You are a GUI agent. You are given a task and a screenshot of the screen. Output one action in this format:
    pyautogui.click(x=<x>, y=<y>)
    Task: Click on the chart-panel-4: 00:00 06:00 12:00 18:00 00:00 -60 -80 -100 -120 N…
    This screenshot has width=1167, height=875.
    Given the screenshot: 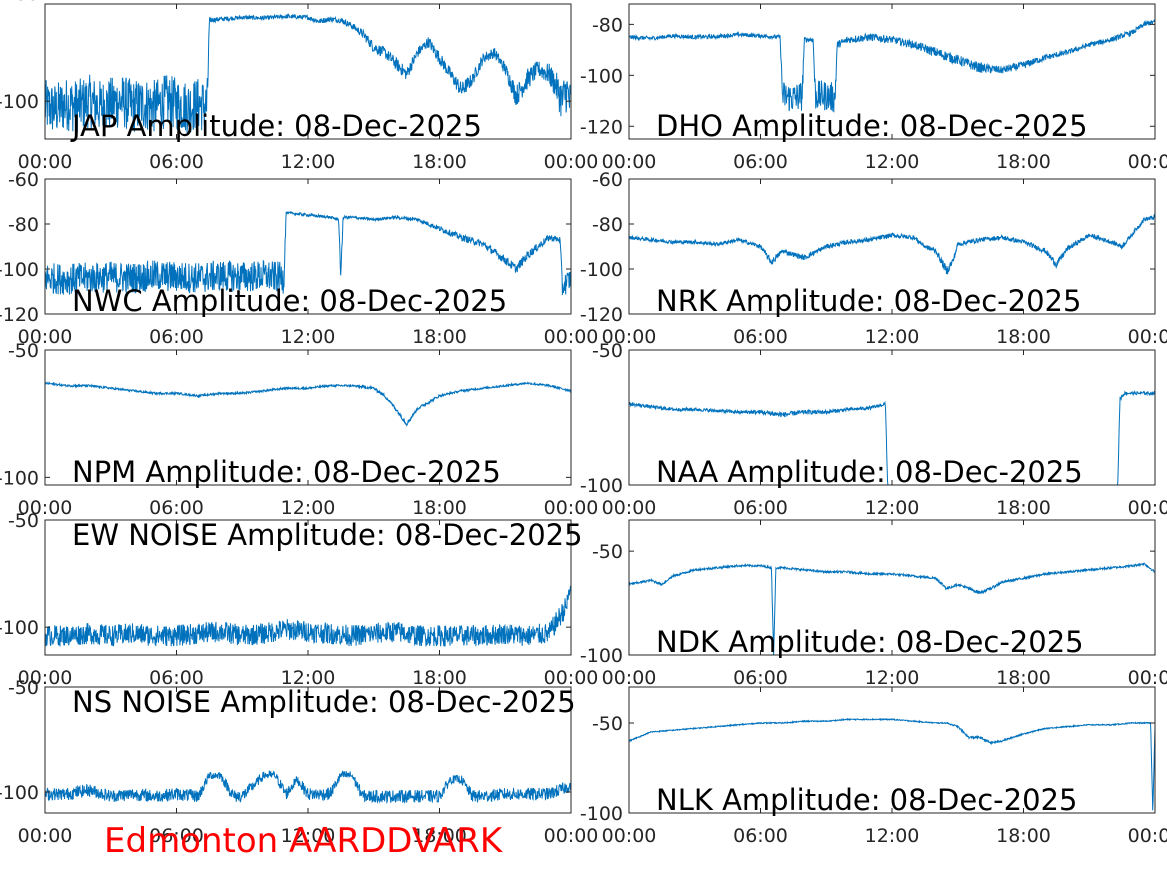 What is the action you would take?
    pyautogui.click(x=873, y=258)
    